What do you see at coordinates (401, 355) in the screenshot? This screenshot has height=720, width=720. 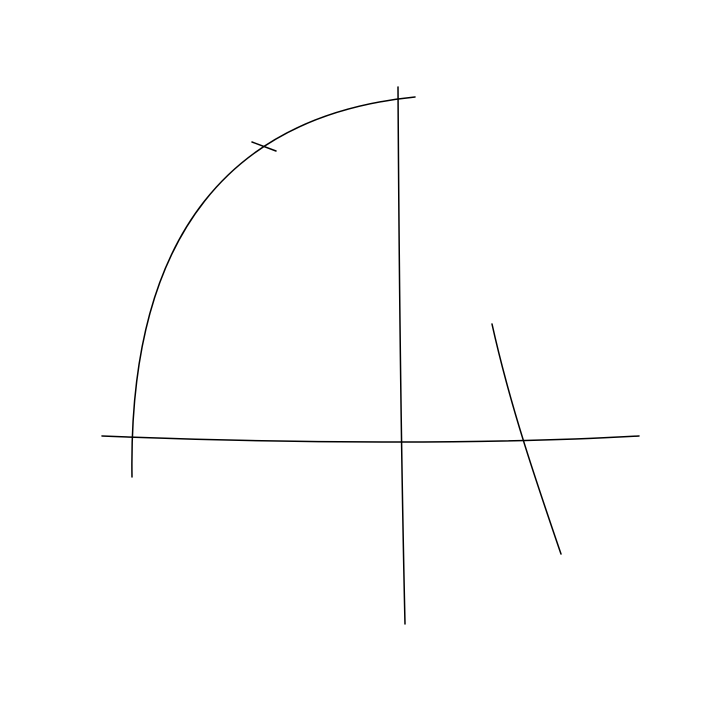 I see `vertical-line` at bounding box center [401, 355].